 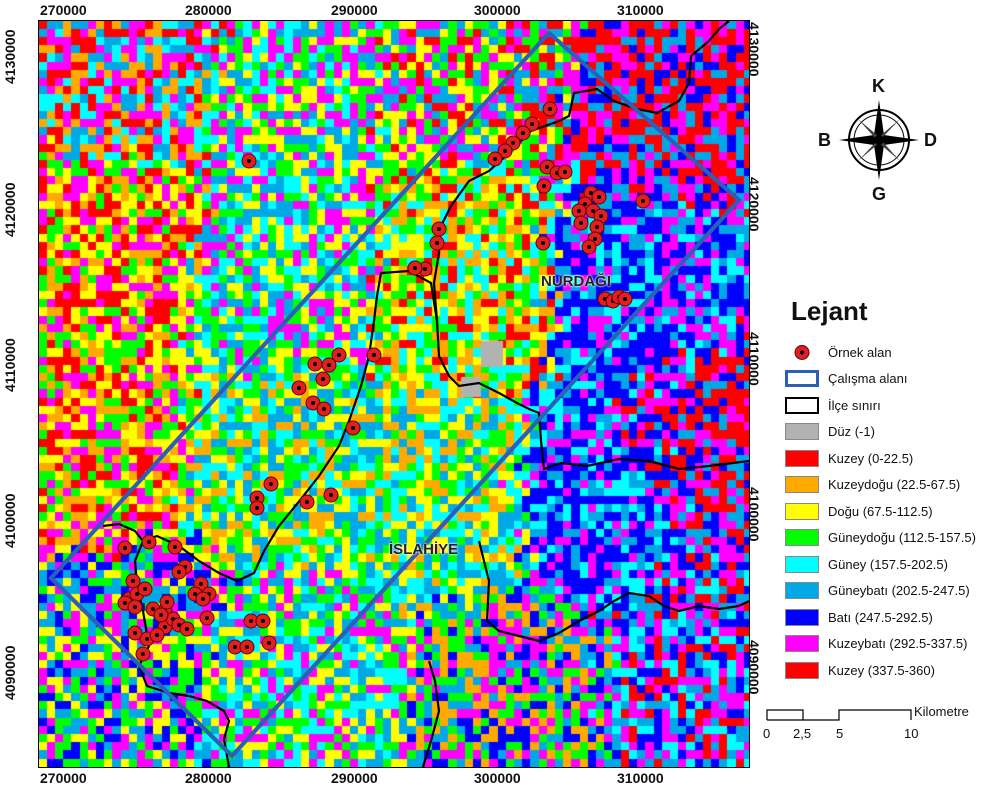 What do you see at coordinates (424, 549) in the screenshot?
I see `place-label-islahiye: İSLAHİYE` at bounding box center [424, 549].